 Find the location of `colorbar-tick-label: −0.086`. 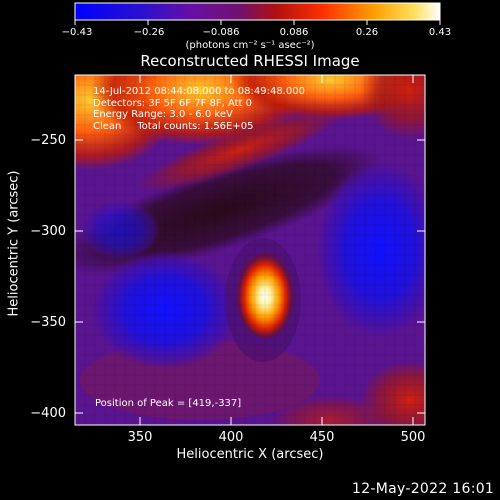

colorbar-tick-label: −0.086 is located at coordinates (221, 32).